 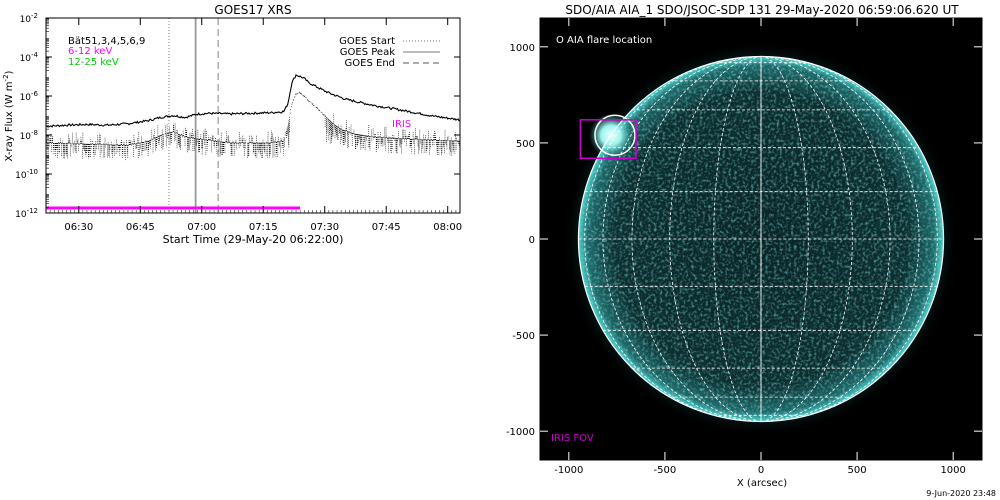 I want to click on legend-detectors: Bät51,3,4,5,6,9, so click(x=106, y=41).